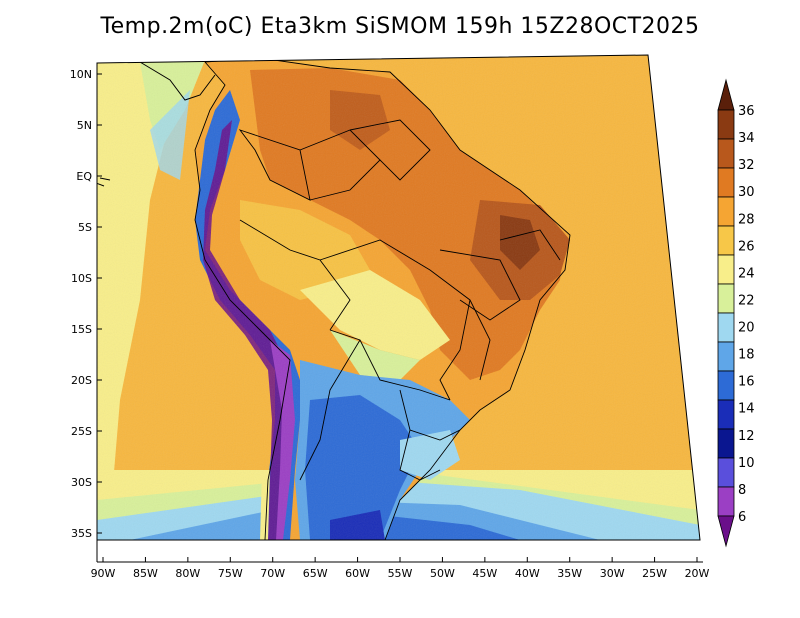 The image size is (800, 618). Describe the element at coordinates (81, 74) in the screenshot. I see `lat-label: 10N` at that location.